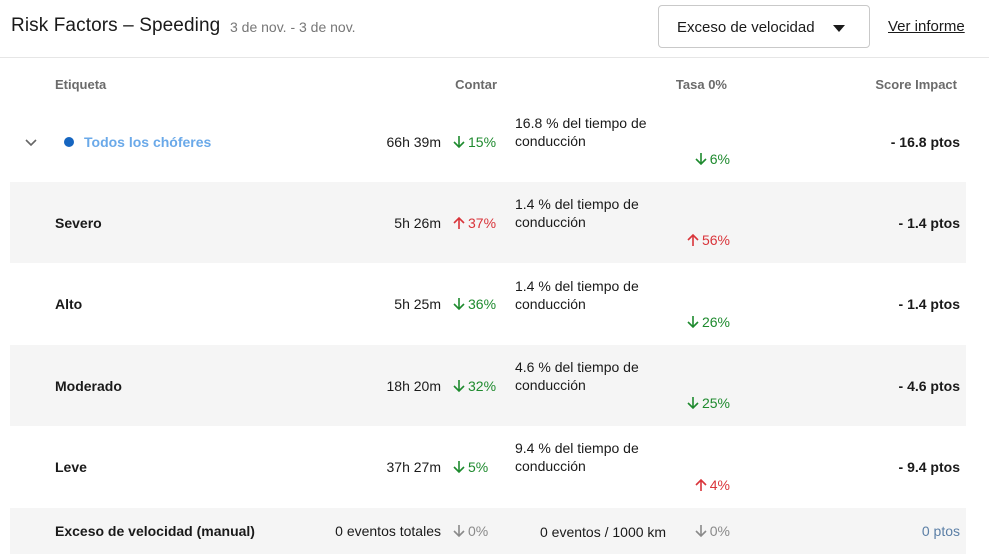  What do you see at coordinates (88, 386) in the screenshot?
I see `row-label: Moderado` at bounding box center [88, 386].